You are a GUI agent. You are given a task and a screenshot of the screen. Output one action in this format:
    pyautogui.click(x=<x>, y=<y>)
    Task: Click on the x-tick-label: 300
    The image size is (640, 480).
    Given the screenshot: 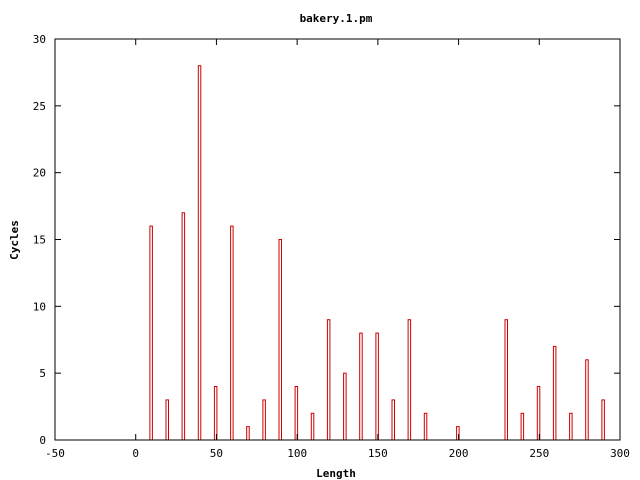 What is the action you would take?
    pyautogui.click(x=620, y=453)
    